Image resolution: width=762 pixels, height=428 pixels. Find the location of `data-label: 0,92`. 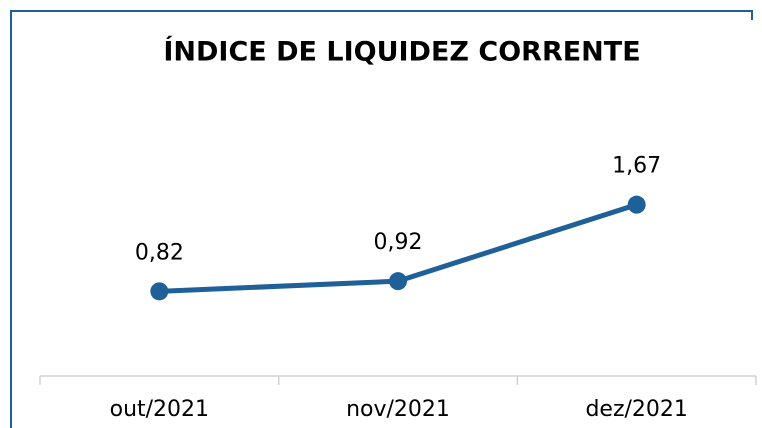

data-label: 0,92 is located at coordinates (398, 242).